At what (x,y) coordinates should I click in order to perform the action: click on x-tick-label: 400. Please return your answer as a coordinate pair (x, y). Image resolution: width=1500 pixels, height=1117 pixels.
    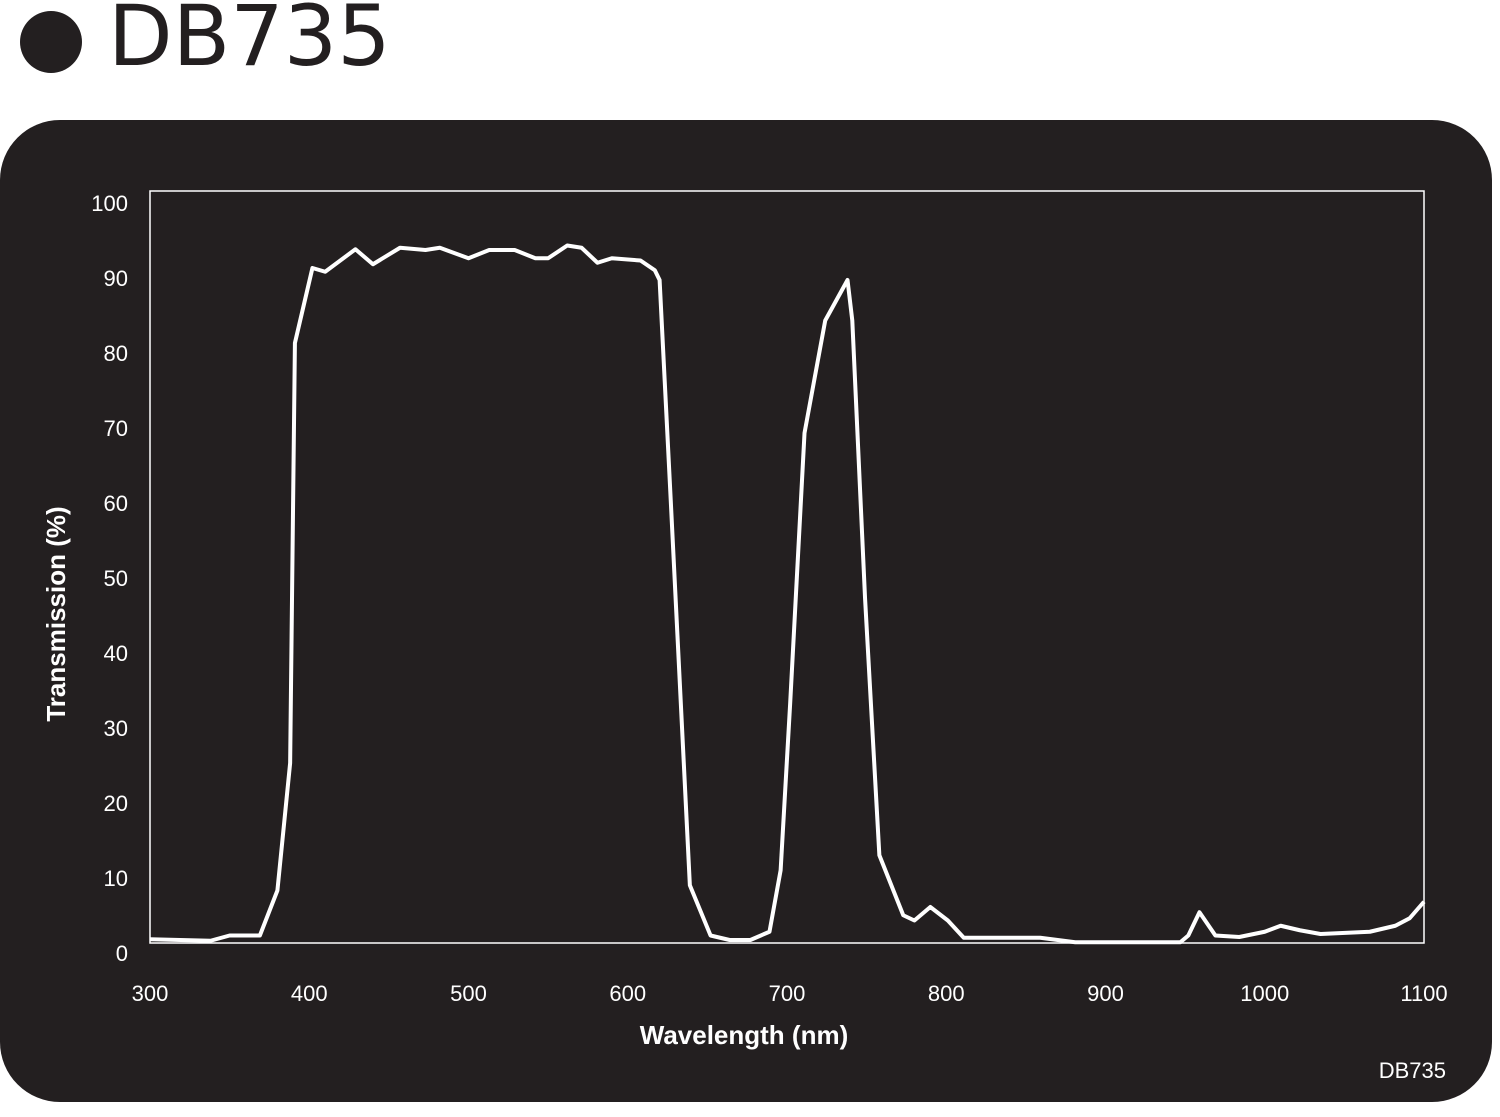
    Looking at the image, I should click on (309, 993).